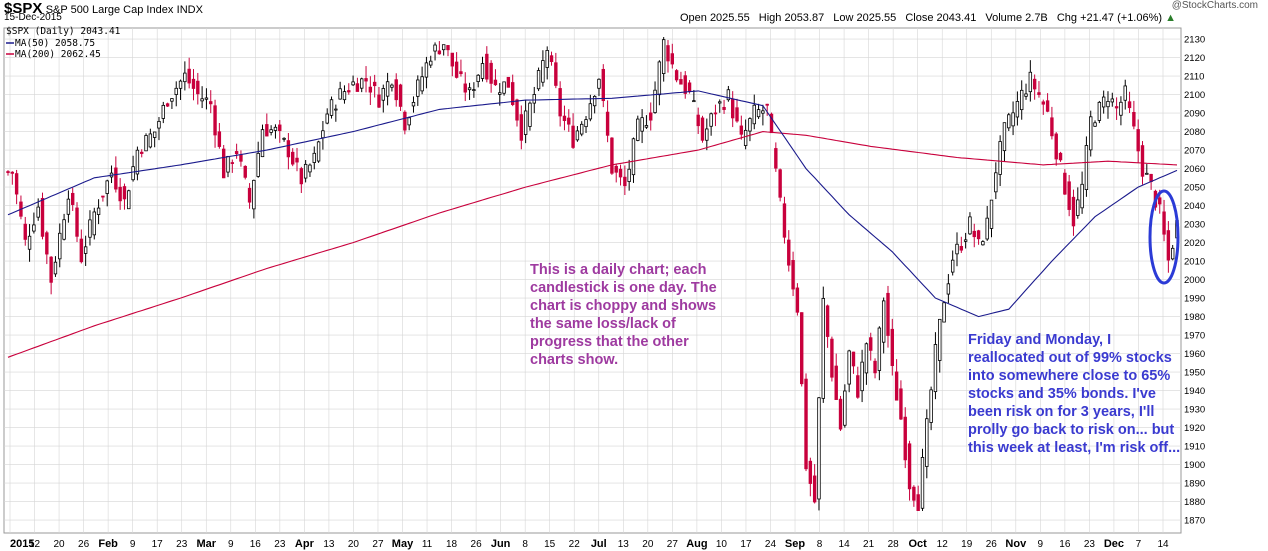 This screenshot has width=1268, height=551. Describe the element at coordinates (1194, 40) in the screenshot. I see `y-tick-label: 2130` at that location.